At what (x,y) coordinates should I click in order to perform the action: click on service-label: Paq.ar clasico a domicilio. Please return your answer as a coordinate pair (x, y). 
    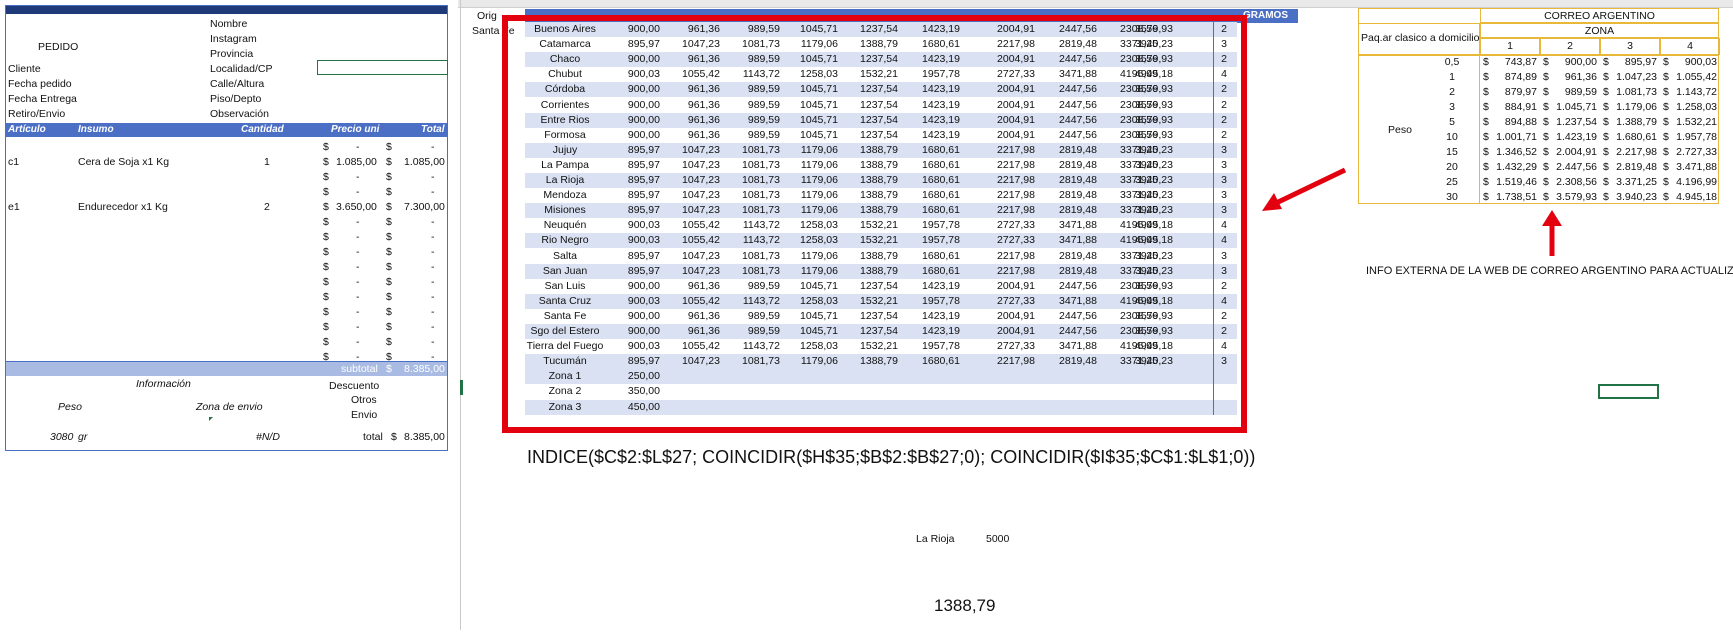
    Looking at the image, I should click on (1420, 38).